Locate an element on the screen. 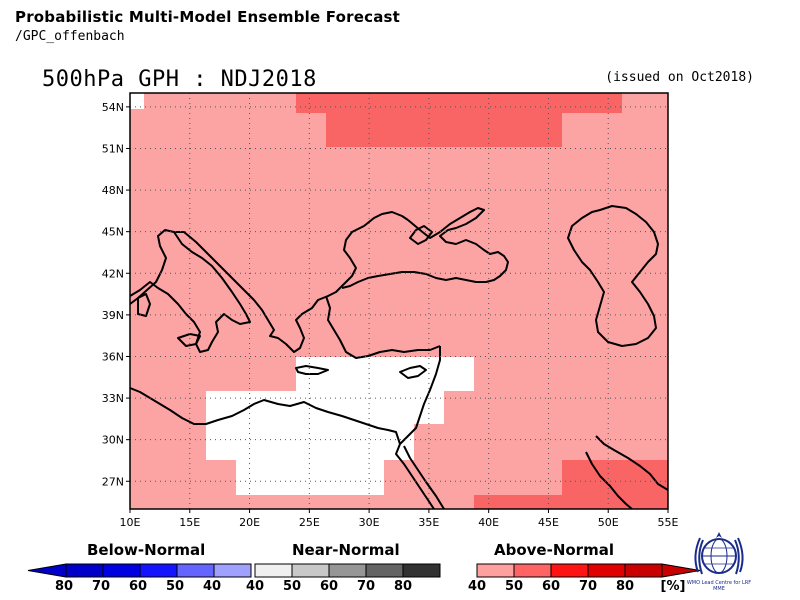 Image resolution: width=800 pixels, height=600 pixels. legend-number-below: 40 is located at coordinates (212, 586).